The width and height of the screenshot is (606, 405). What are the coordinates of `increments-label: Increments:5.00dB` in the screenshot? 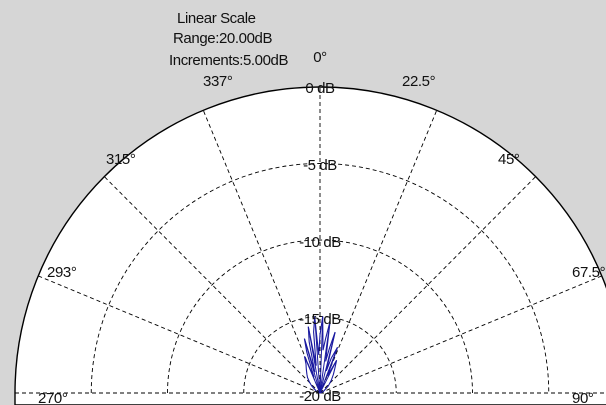 It's located at (229, 60).